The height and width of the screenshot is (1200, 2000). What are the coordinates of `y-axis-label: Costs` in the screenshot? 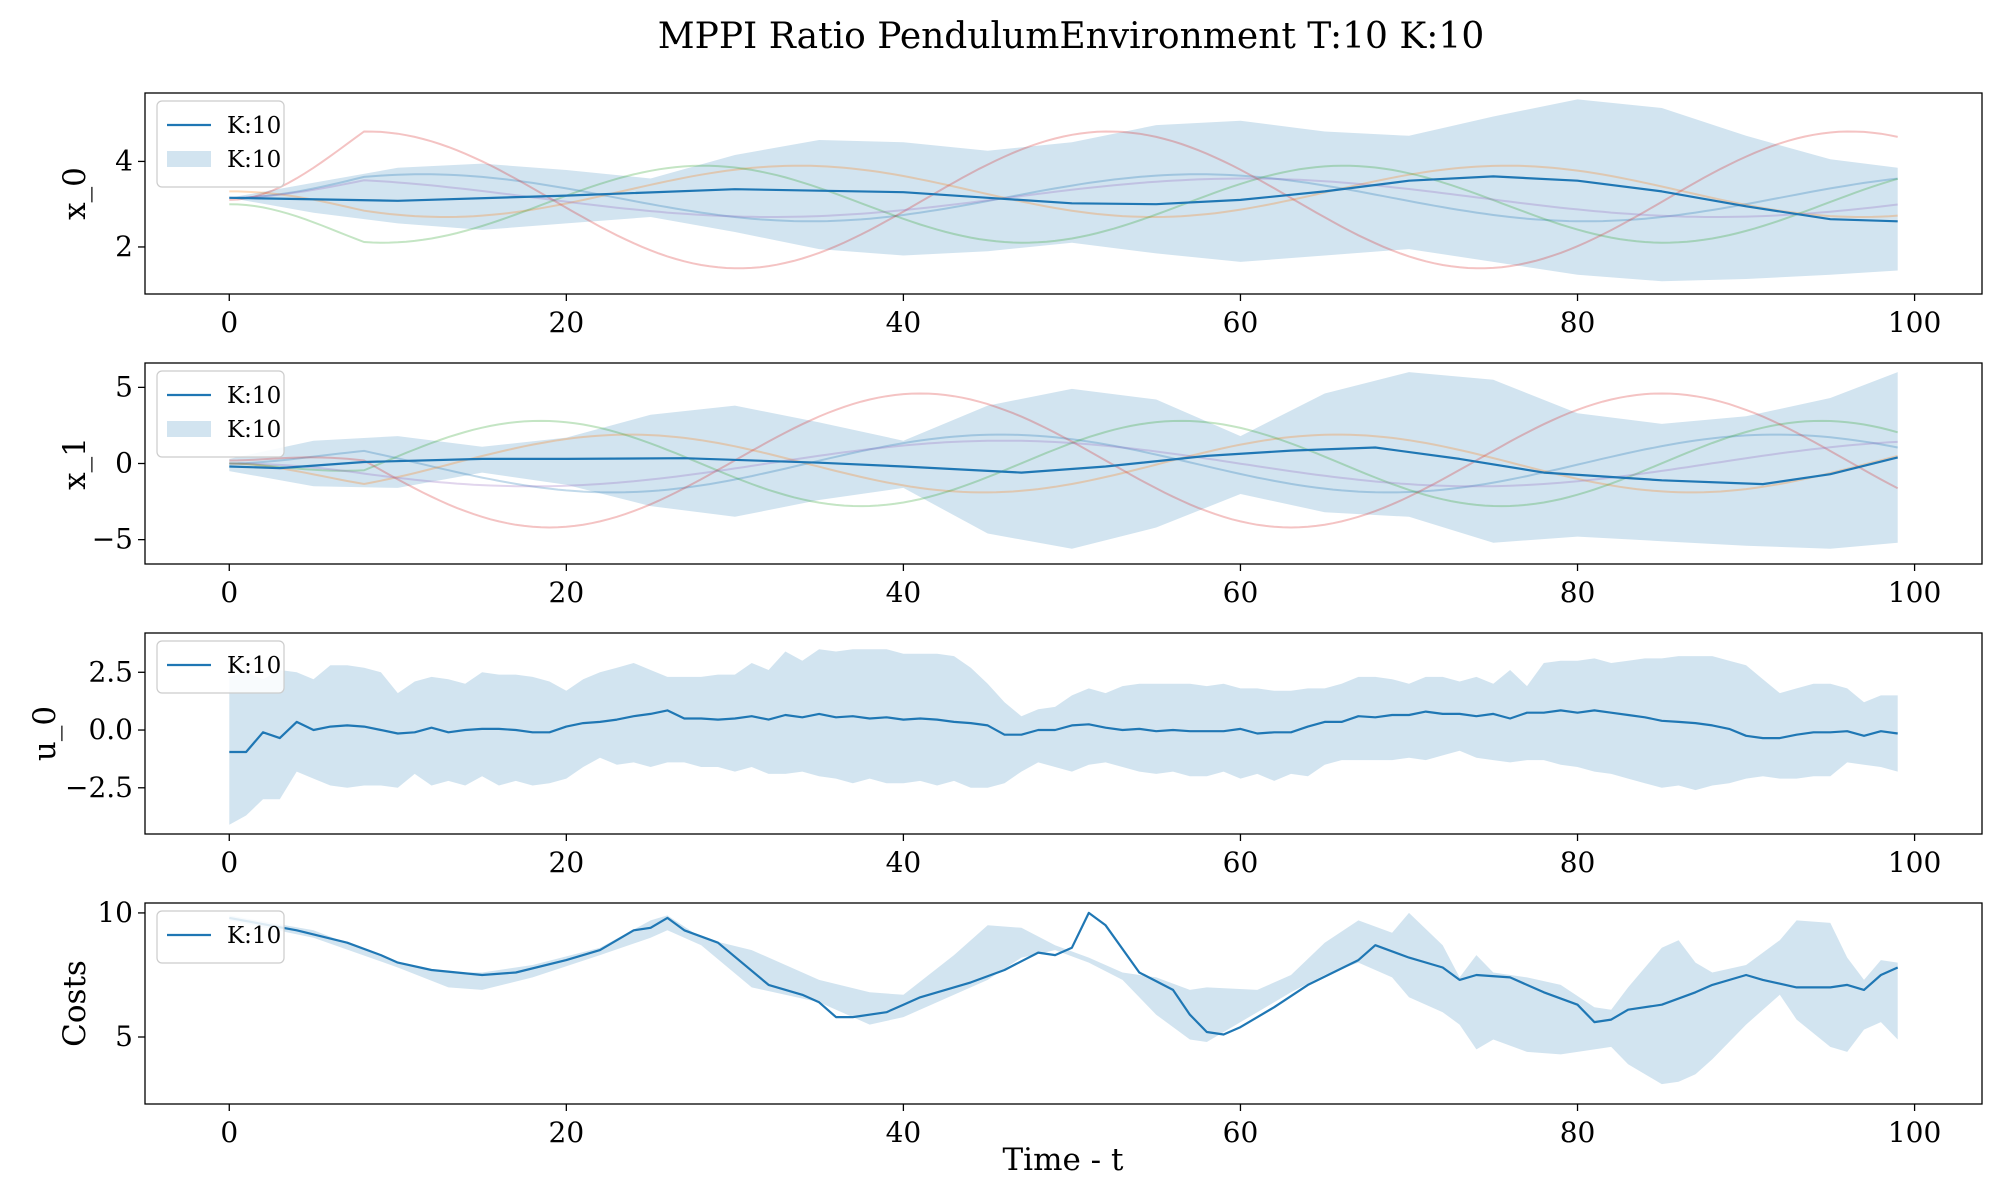 It's located at (75, 1003).